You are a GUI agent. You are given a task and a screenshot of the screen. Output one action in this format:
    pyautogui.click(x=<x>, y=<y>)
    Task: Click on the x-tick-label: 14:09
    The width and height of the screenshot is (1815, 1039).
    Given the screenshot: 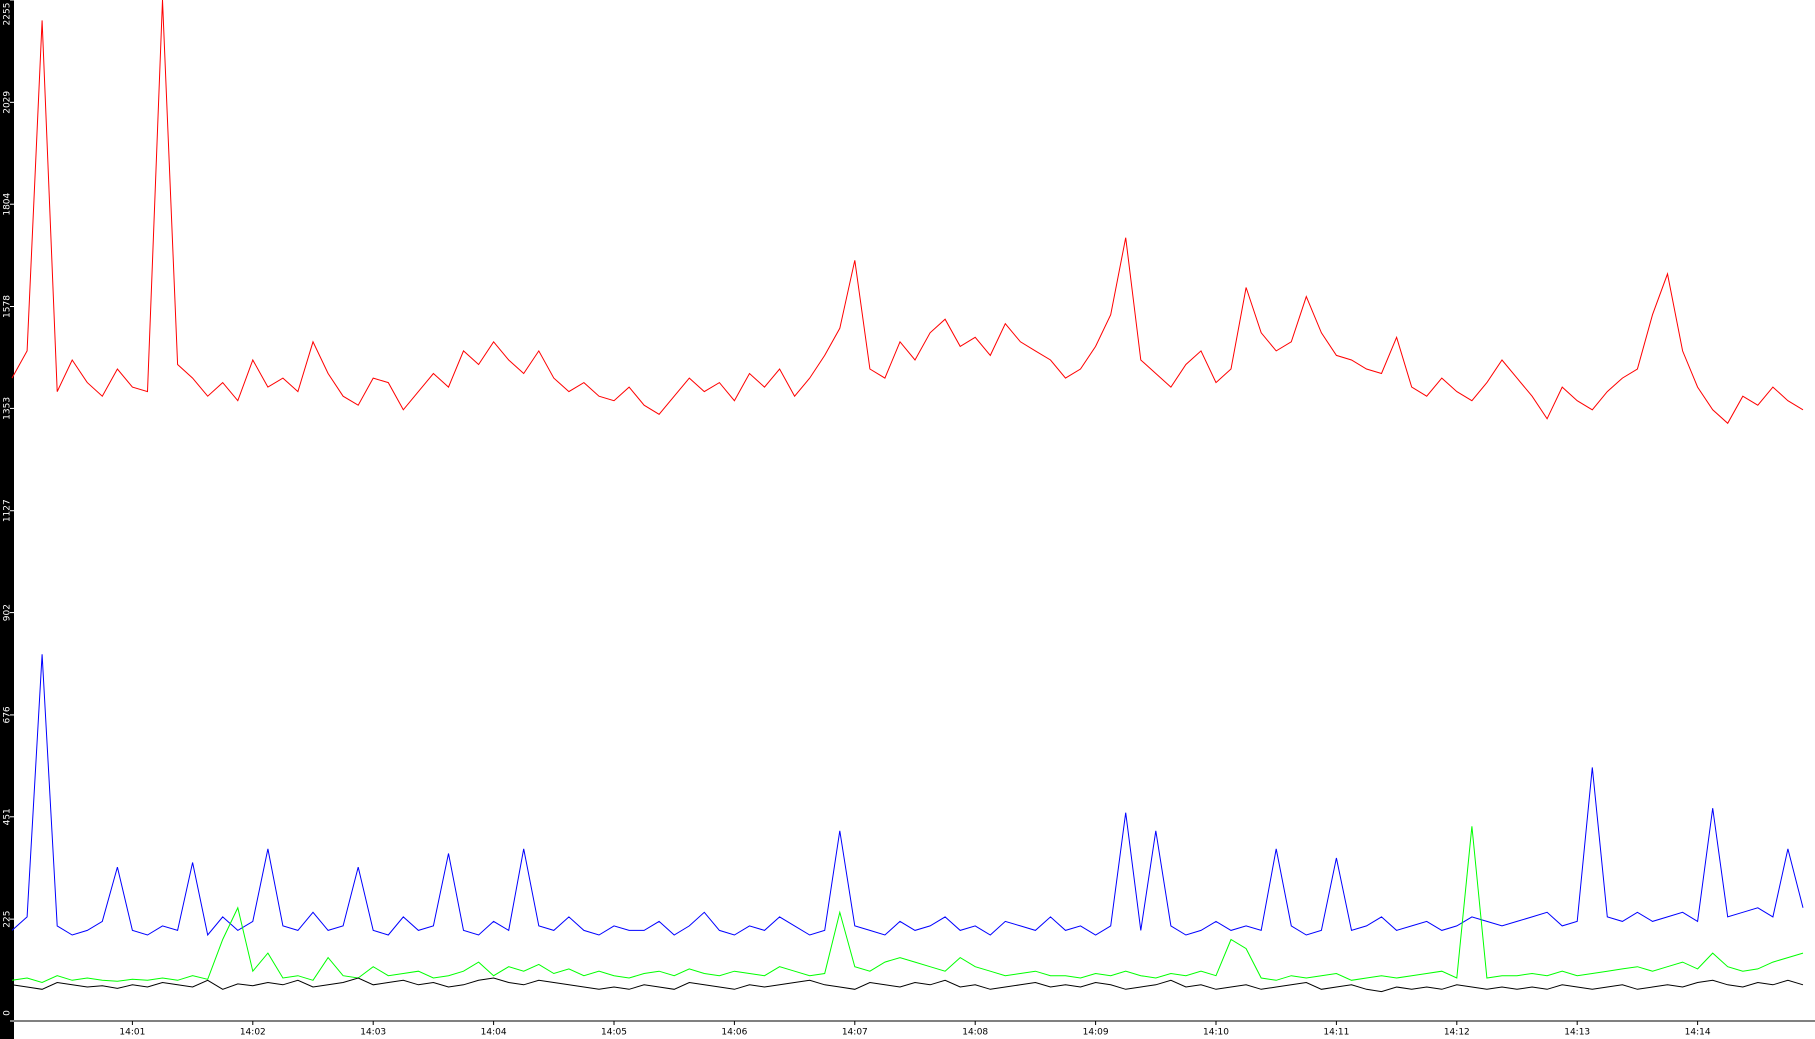 What is the action you would take?
    pyautogui.click(x=1096, y=1033)
    